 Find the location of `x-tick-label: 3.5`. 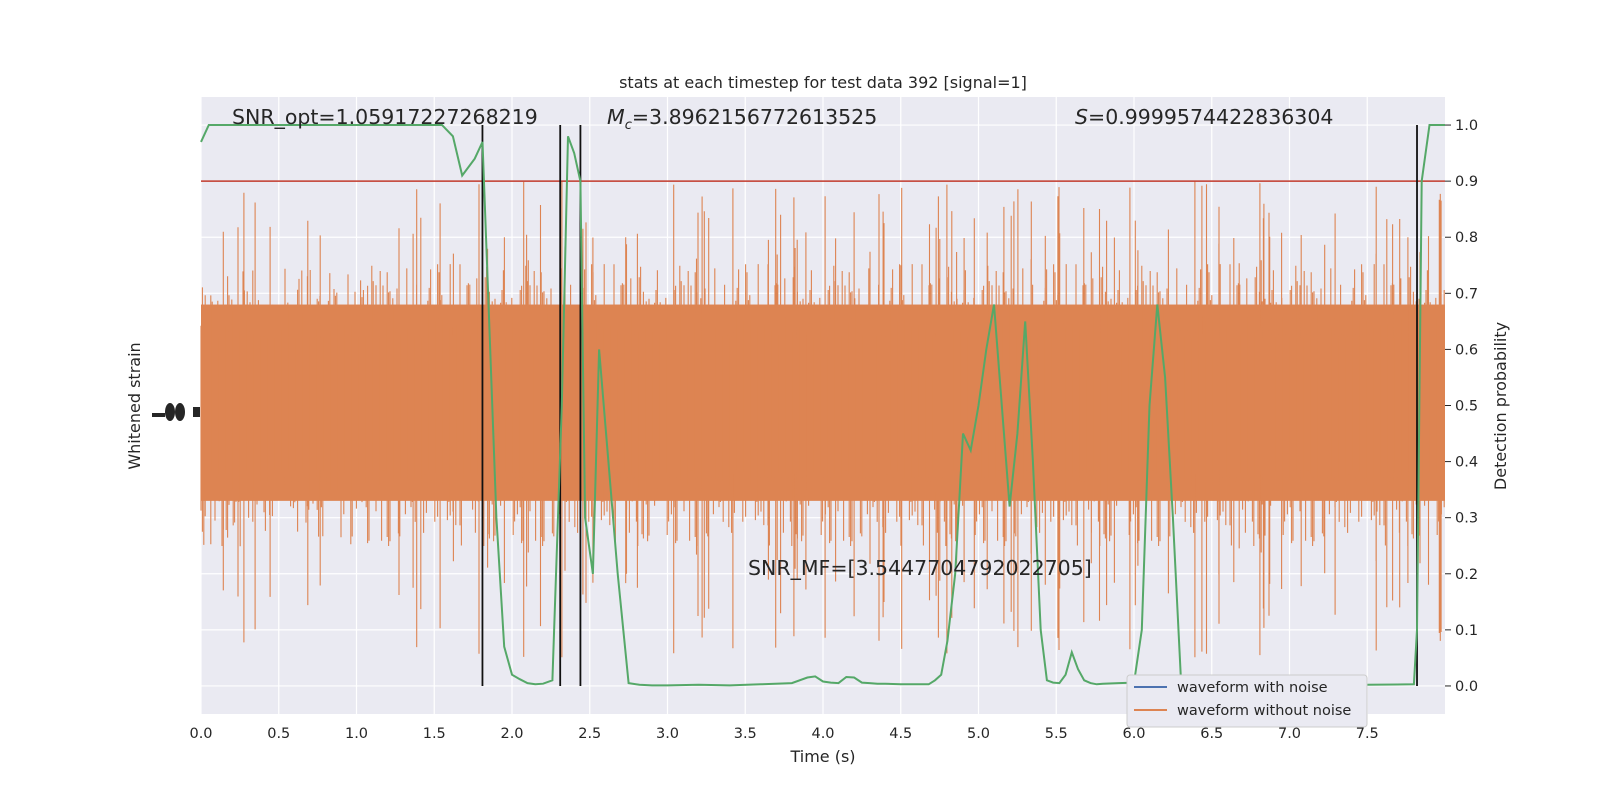

x-tick-label: 3.5 is located at coordinates (745, 734).